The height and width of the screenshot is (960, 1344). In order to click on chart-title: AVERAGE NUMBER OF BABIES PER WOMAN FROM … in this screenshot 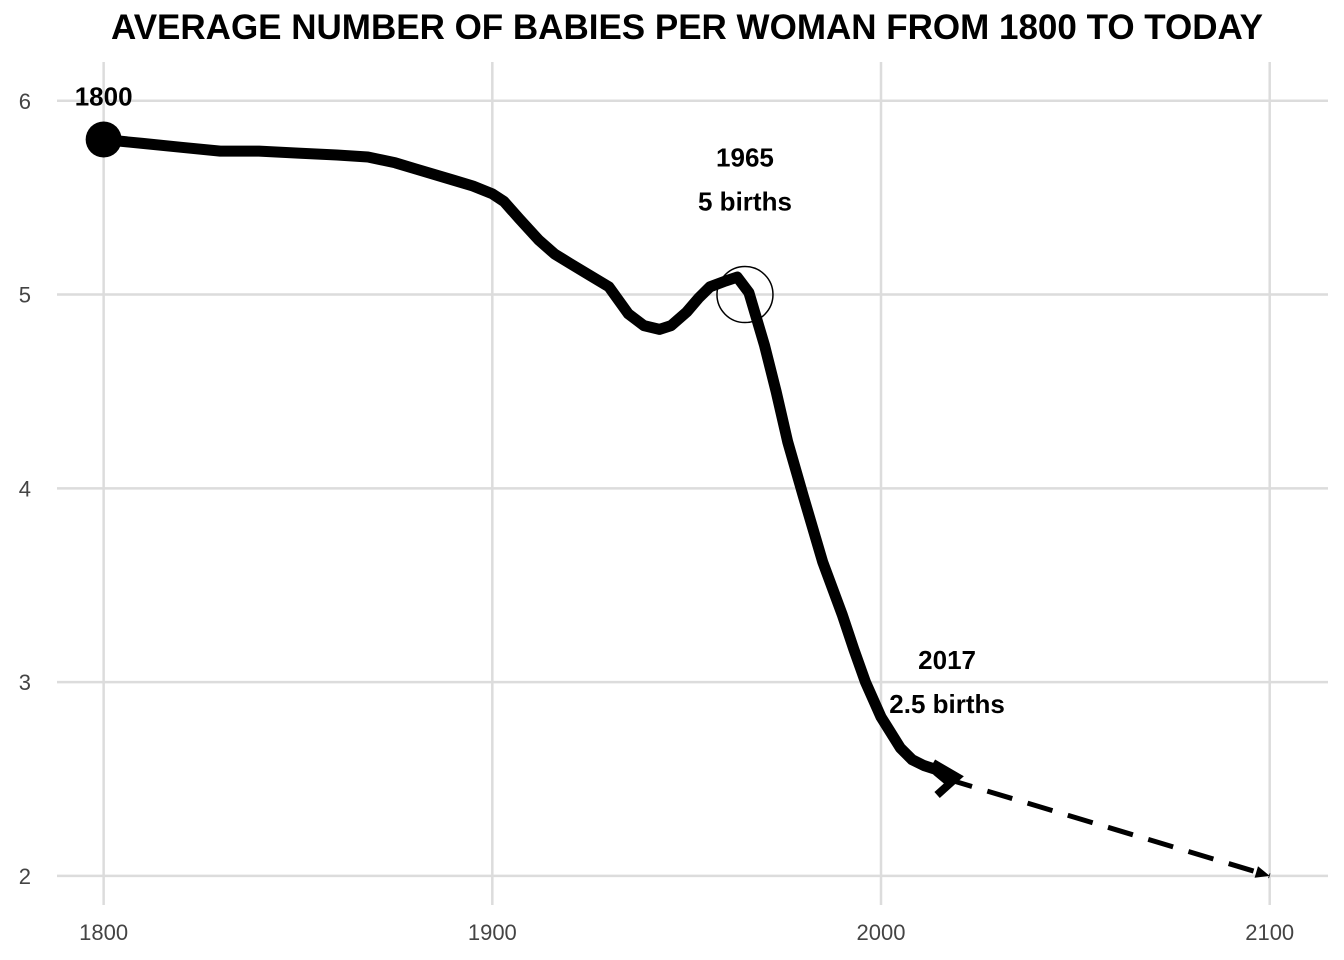, I will do `click(687, 27)`.